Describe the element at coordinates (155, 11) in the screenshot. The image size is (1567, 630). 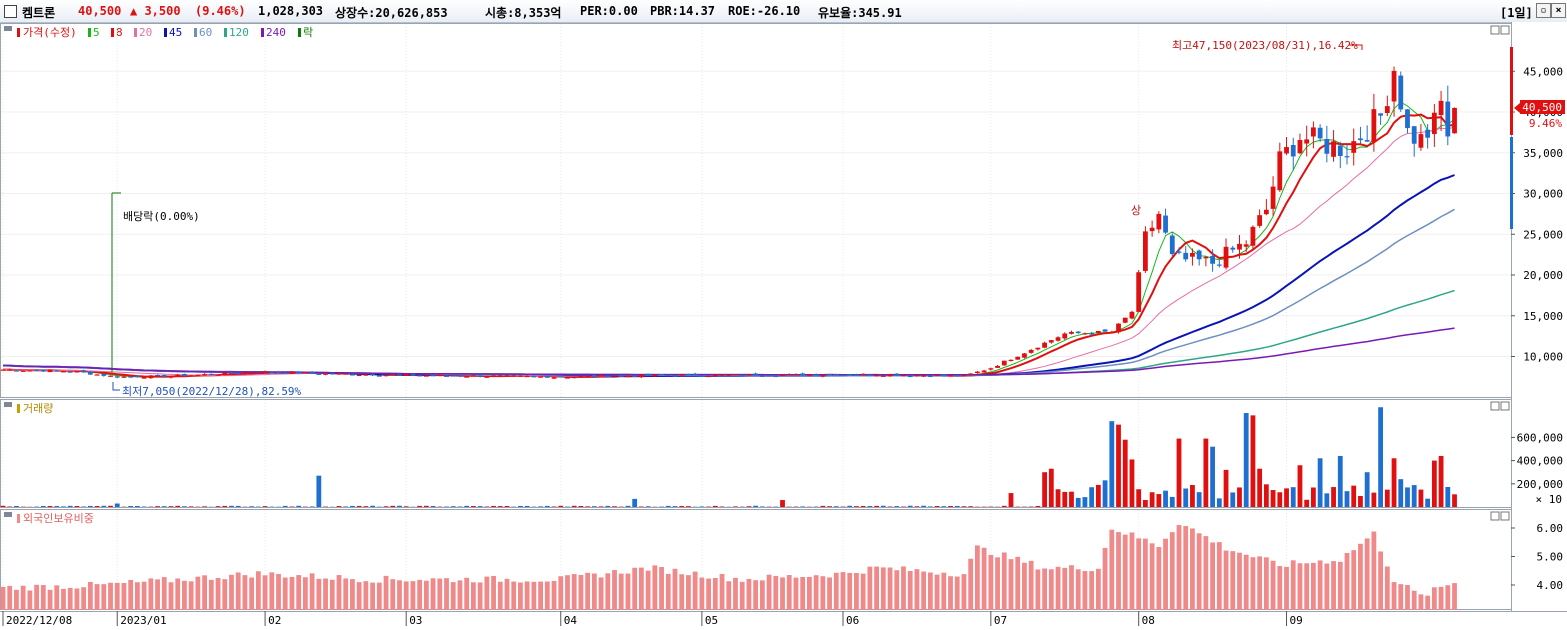
I see `price-change: ▲ 3,500` at that location.